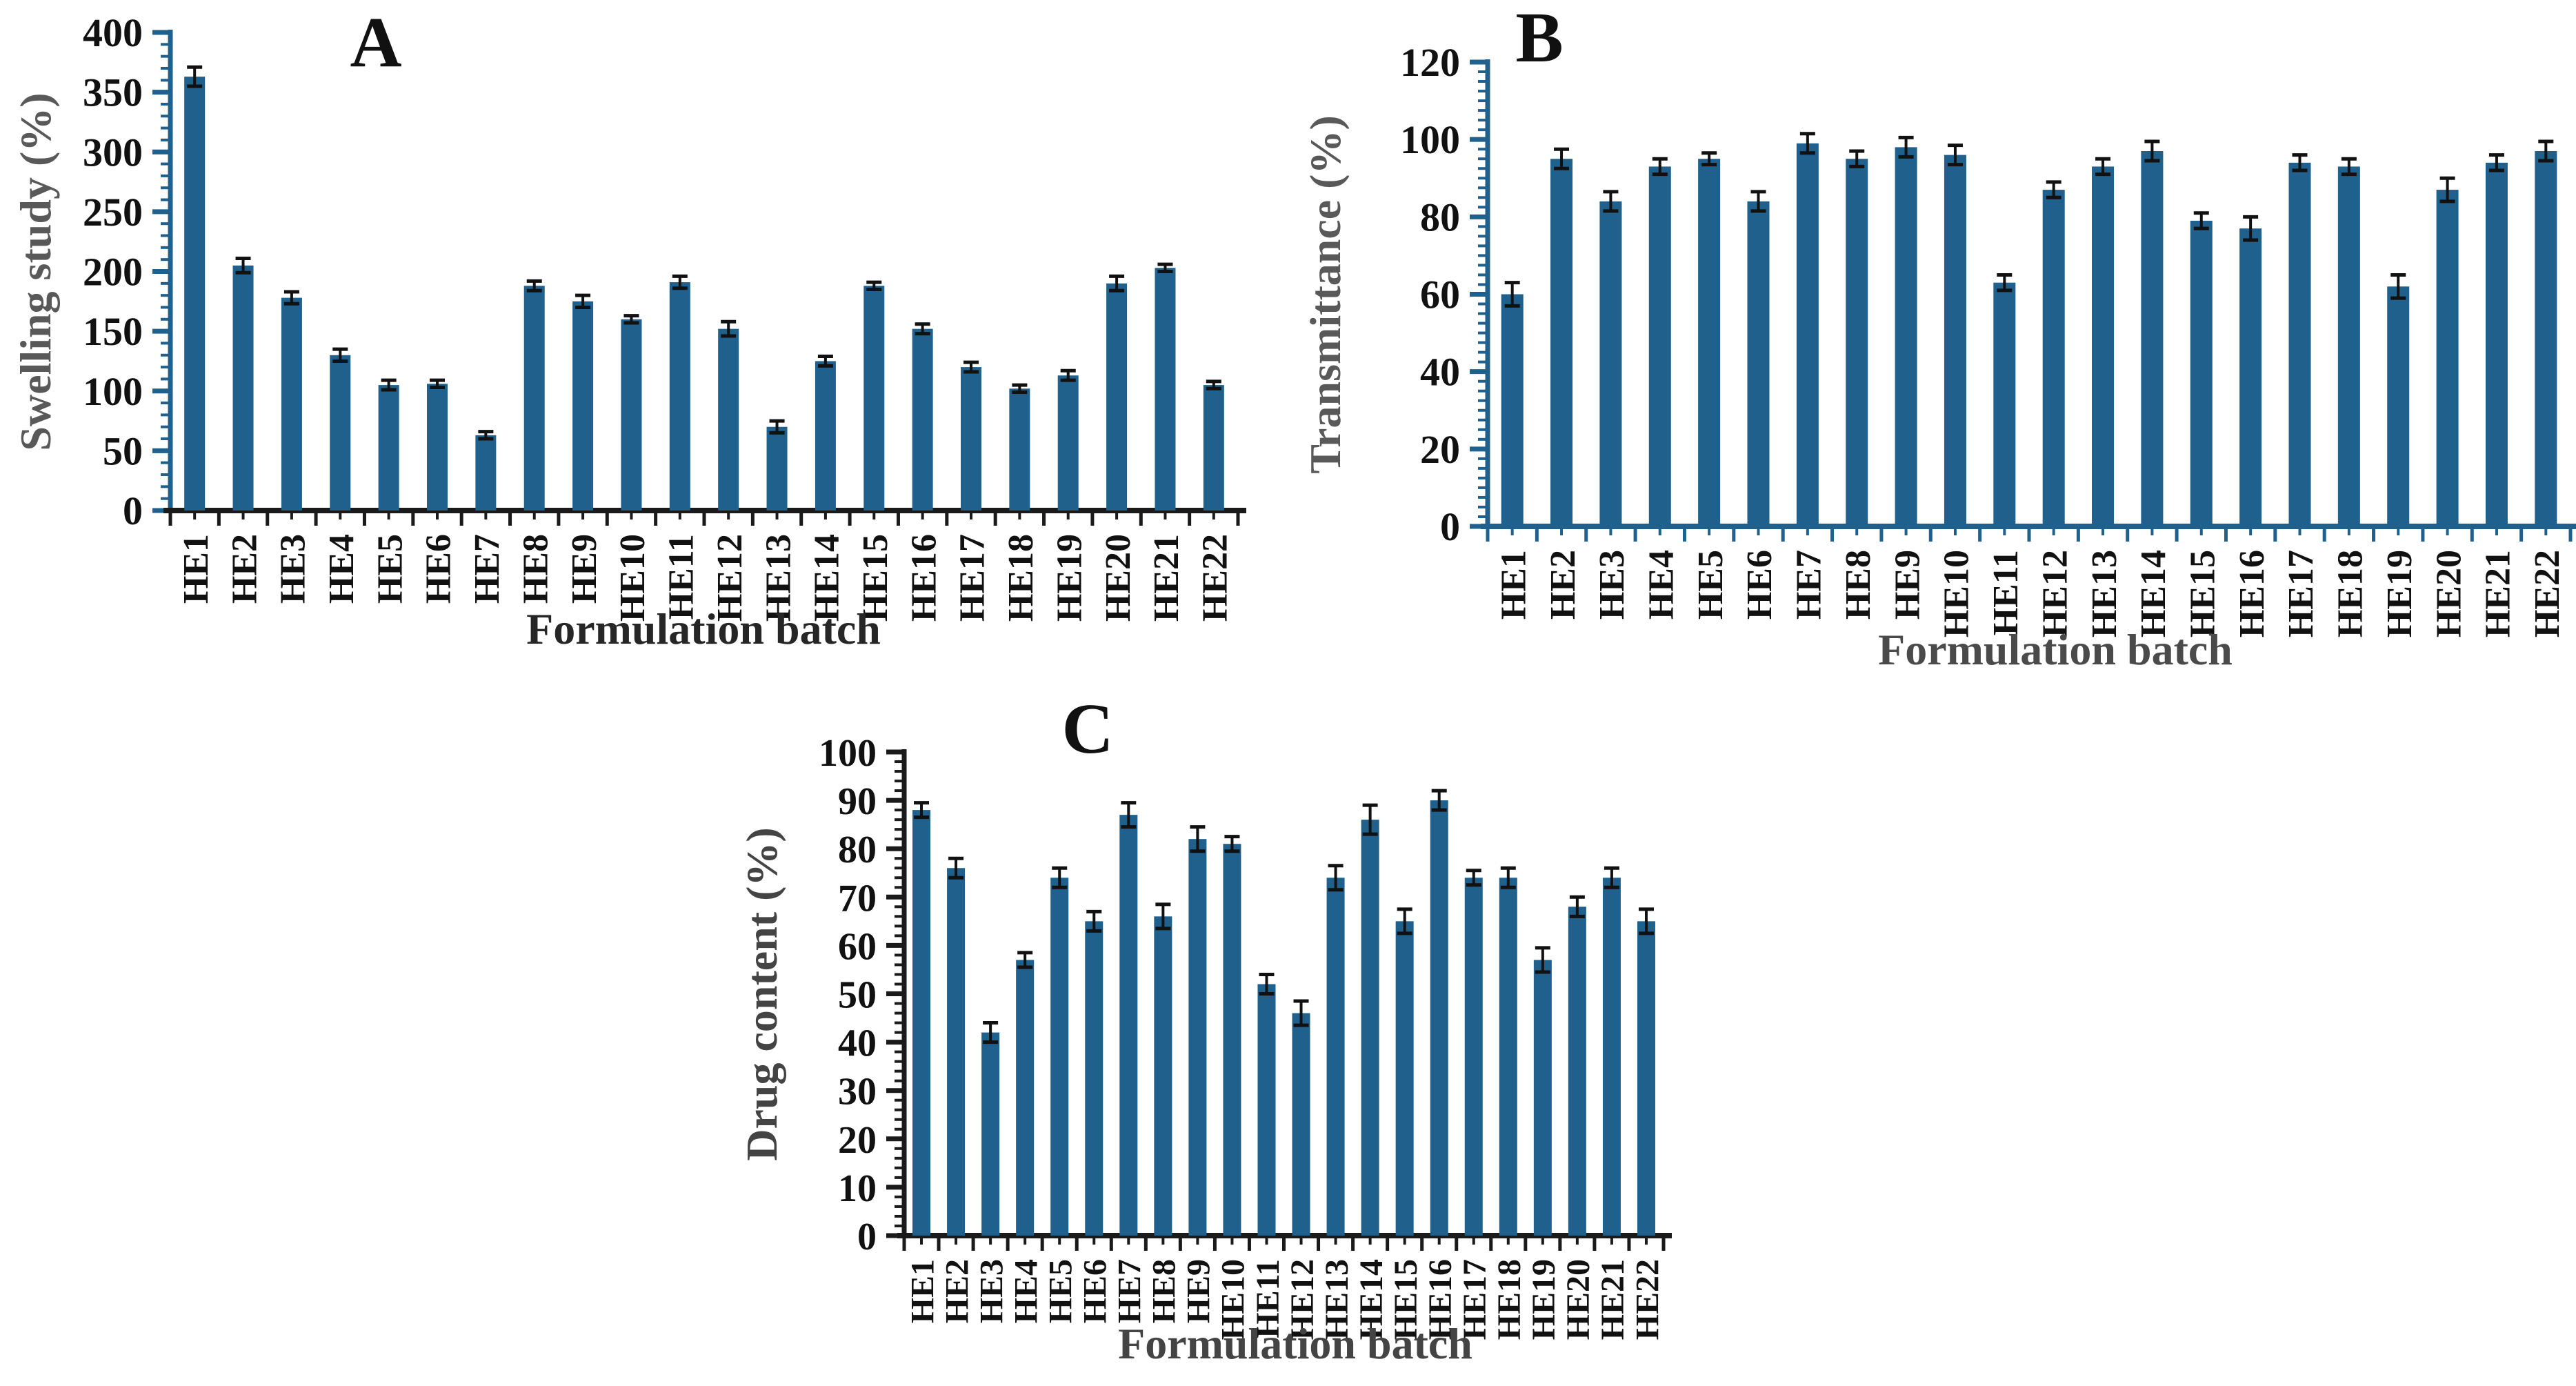 This screenshot has height=1386, width=2576. Describe the element at coordinates (825, 436) in the screenshot. I see `bar-HE14` at that location.